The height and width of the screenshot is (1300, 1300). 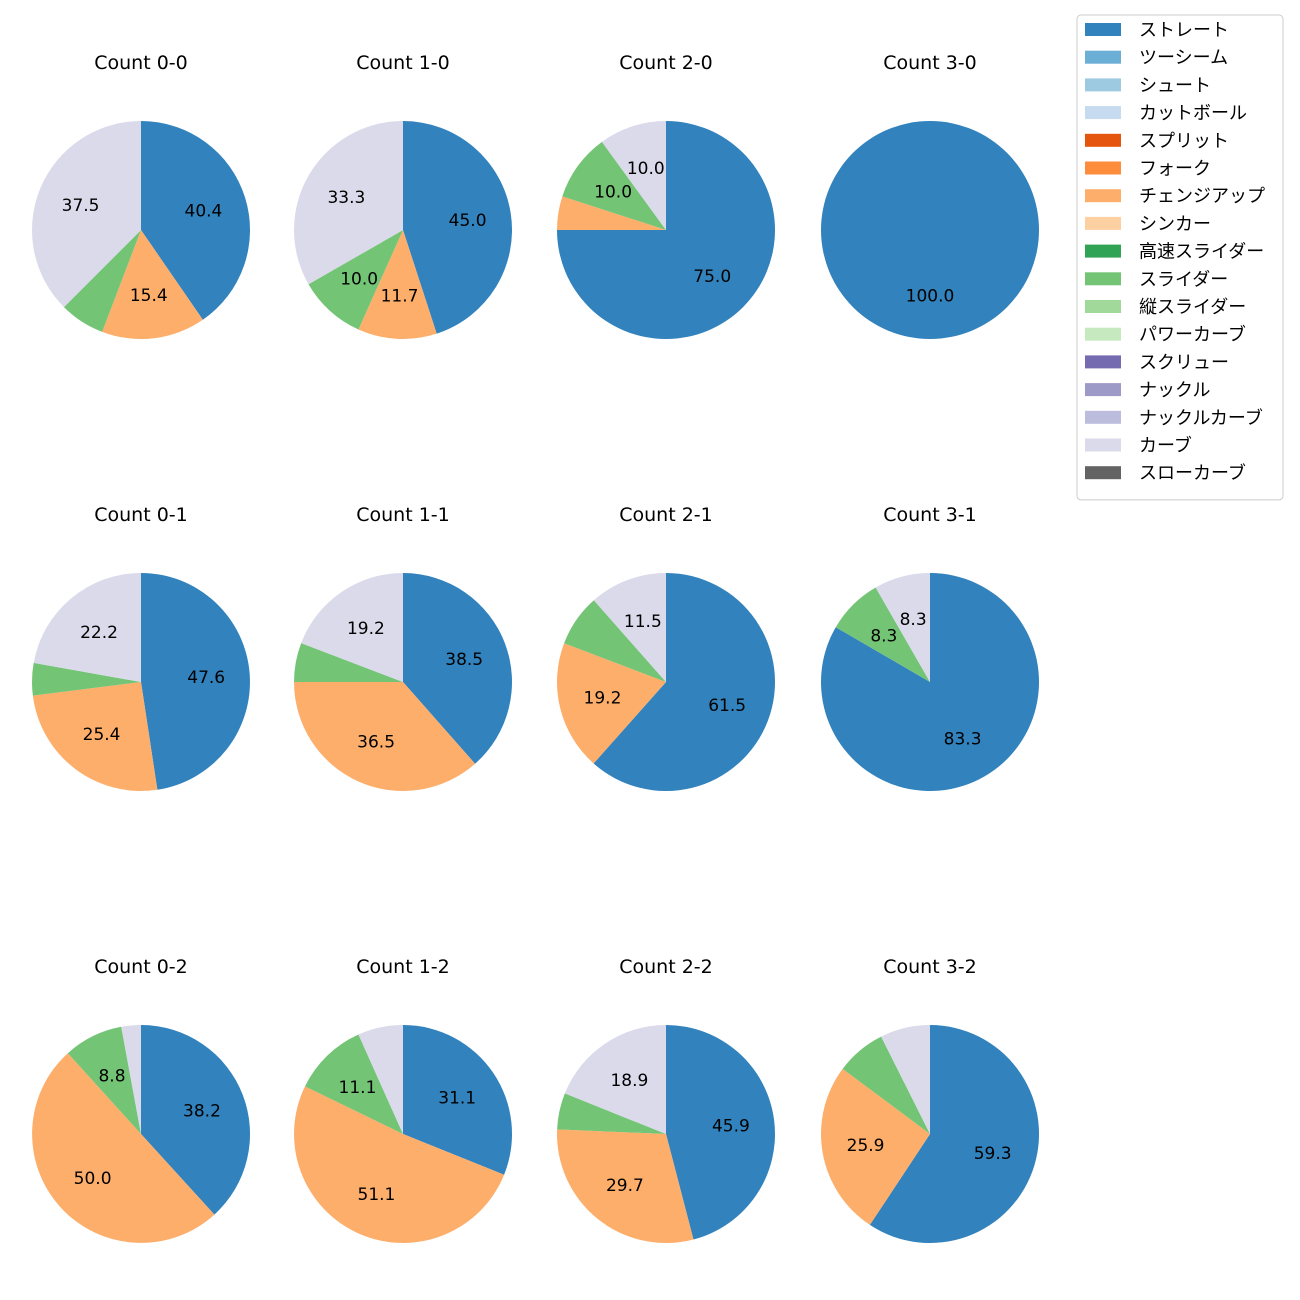 What do you see at coordinates (1183, 279) in the screenshot?
I see `legend-label: スライダー` at bounding box center [1183, 279].